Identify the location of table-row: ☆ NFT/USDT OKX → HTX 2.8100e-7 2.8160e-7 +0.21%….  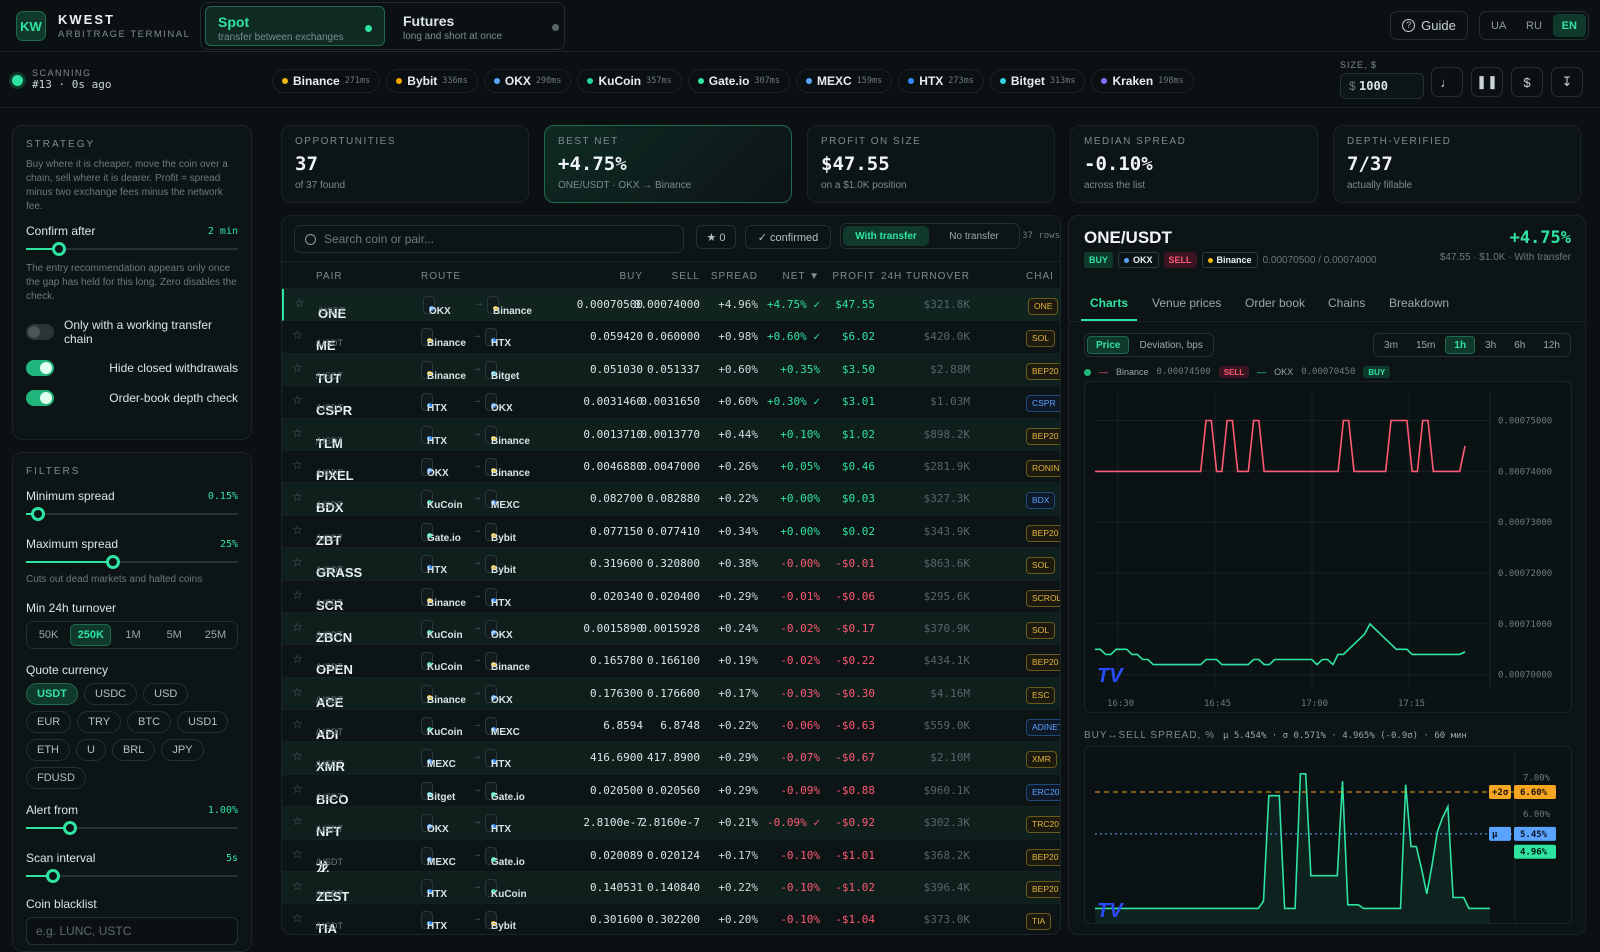
(671, 823).